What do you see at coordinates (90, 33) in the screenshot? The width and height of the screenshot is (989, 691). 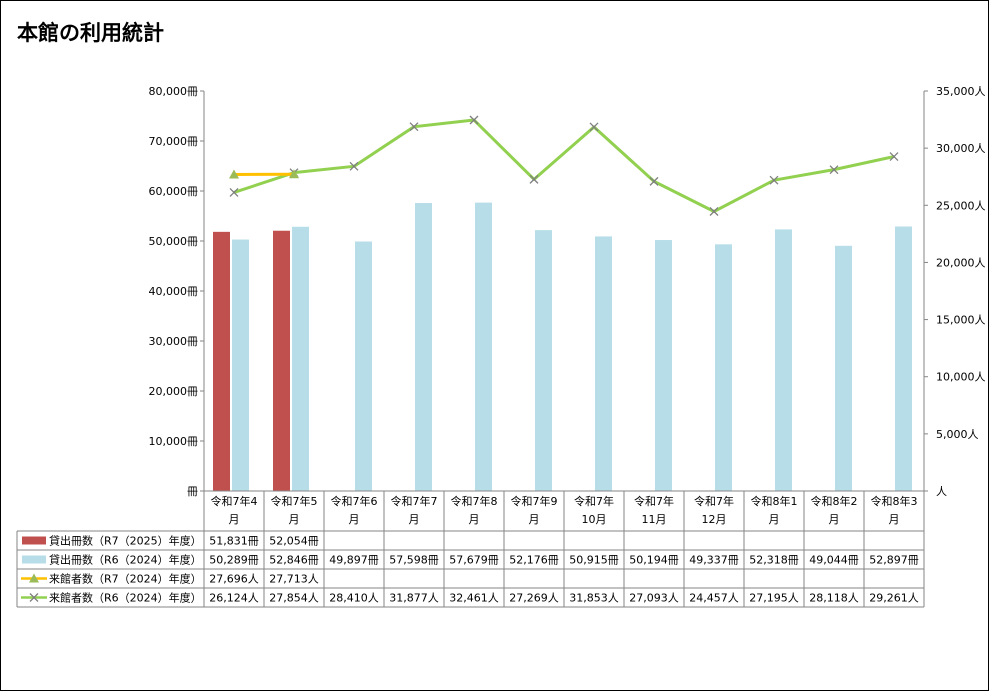 I see `chart-title: 本館の利用統計` at bounding box center [90, 33].